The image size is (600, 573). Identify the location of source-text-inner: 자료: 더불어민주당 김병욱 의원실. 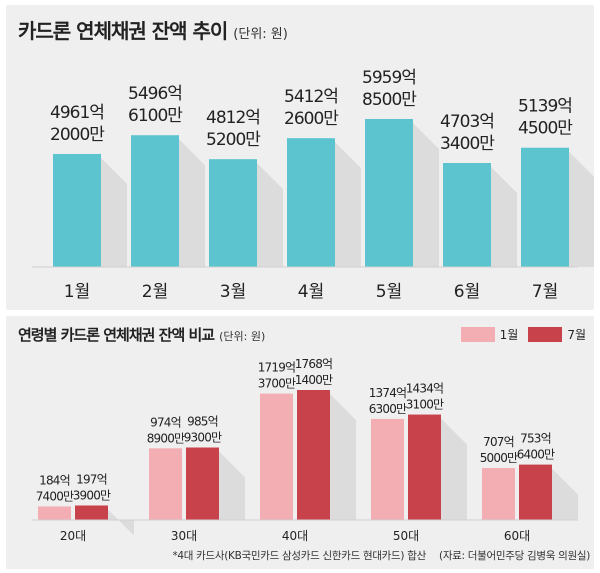
(514, 556).